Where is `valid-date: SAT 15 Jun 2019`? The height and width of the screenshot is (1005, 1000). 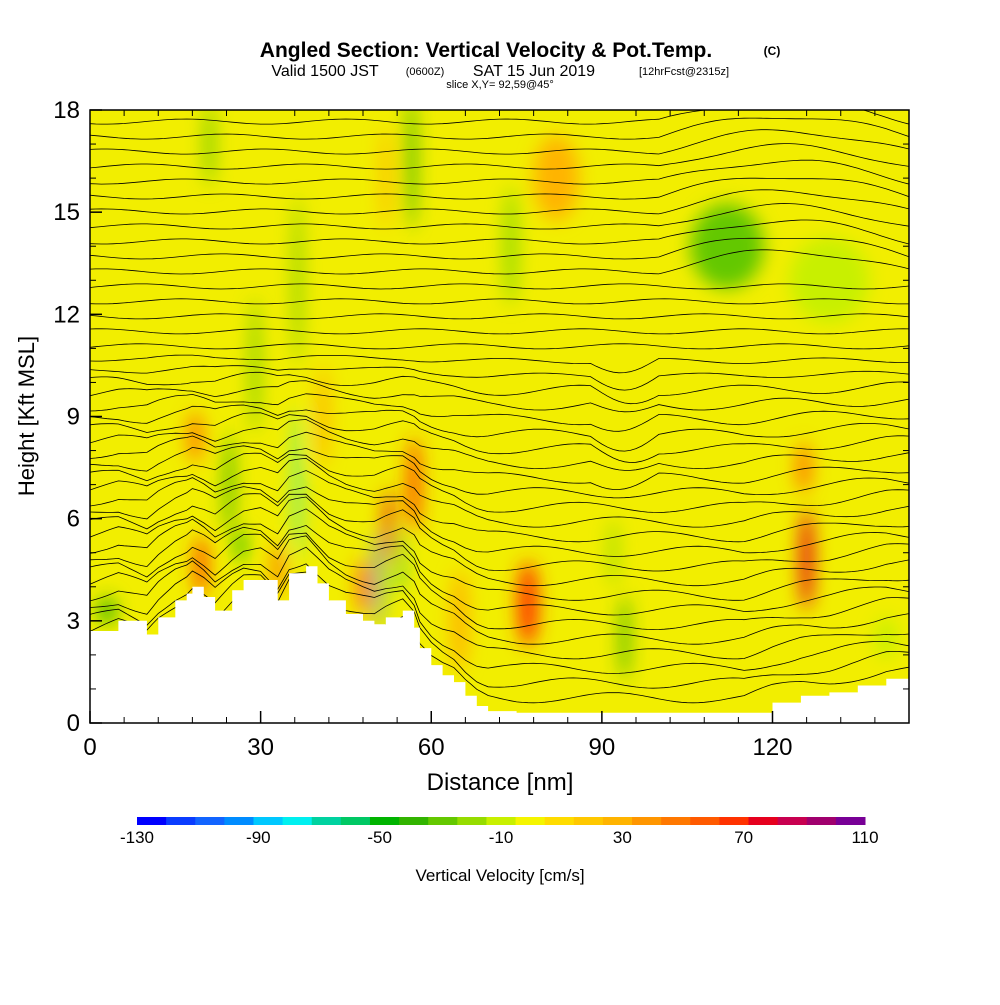 valid-date: SAT 15 Jun 2019 is located at coordinates (534, 71).